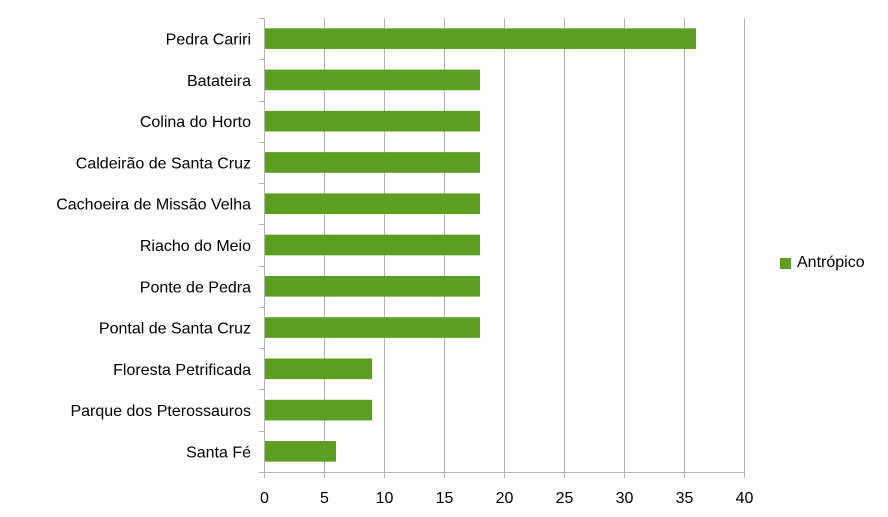  I want to click on x-tick-label: 35, so click(685, 498).